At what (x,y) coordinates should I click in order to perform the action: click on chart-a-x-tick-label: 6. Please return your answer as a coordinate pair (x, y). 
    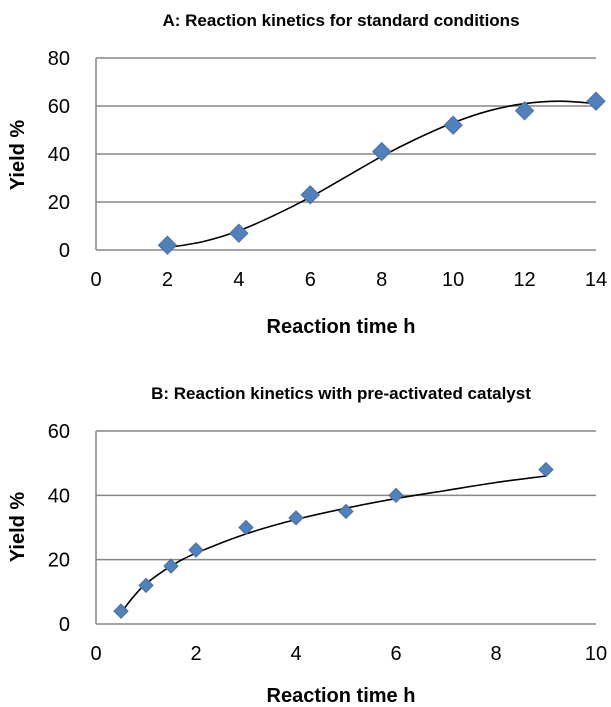
    Looking at the image, I should click on (310, 280).